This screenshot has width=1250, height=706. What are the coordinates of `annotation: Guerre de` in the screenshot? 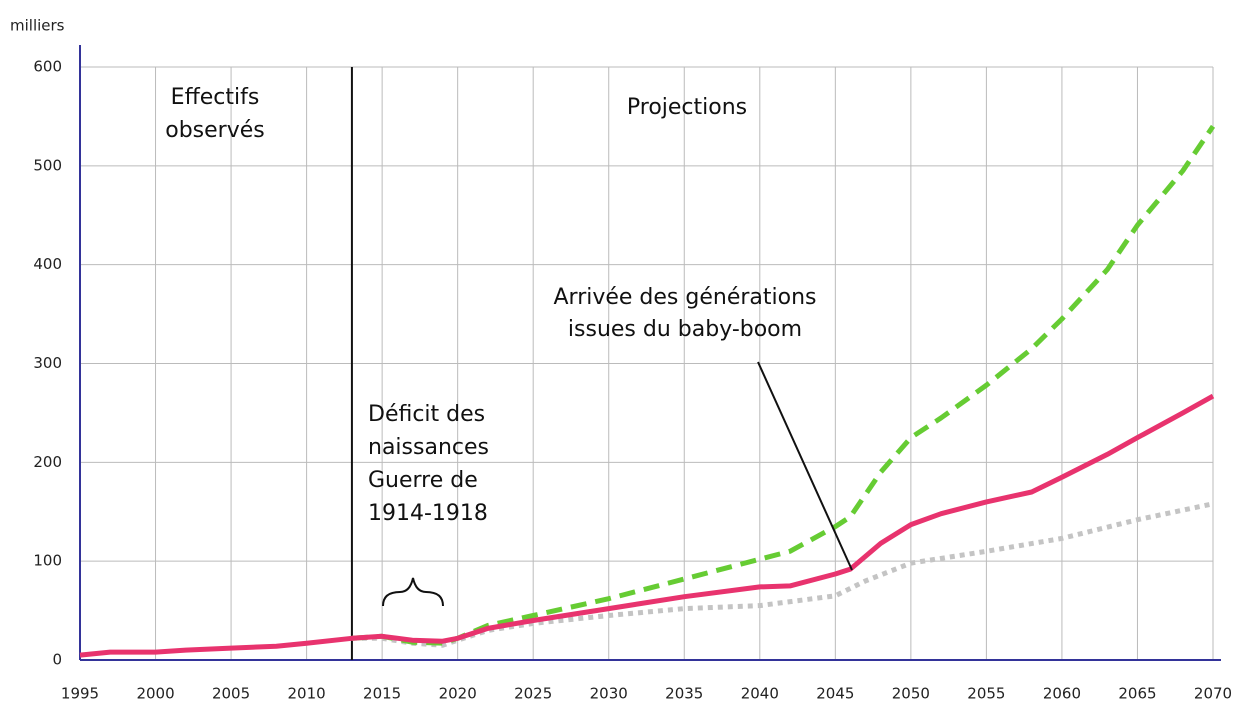 It's located at (423, 480).